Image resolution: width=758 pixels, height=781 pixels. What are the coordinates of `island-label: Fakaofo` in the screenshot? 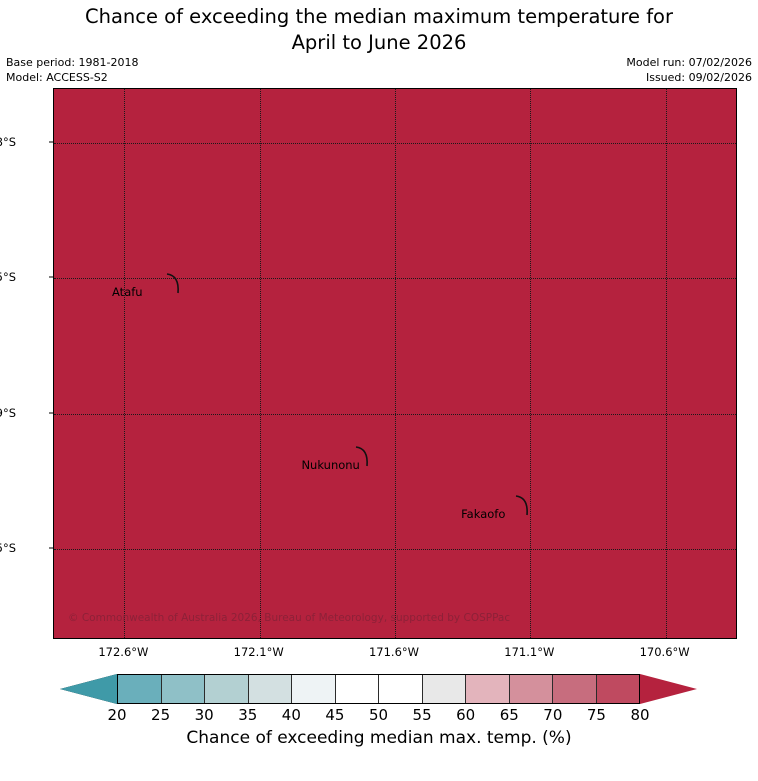 It's located at (483, 513).